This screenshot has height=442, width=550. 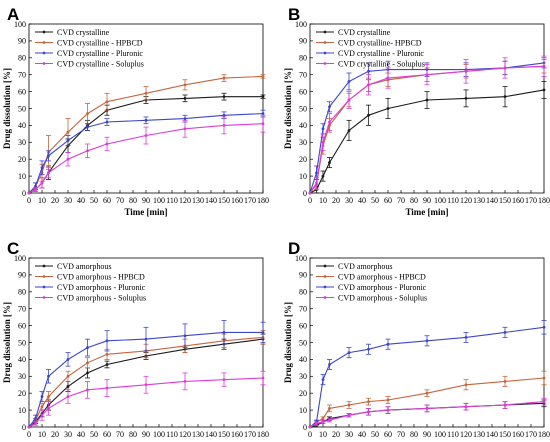 I want to click on x-tick-label: 60, so click(x=107, y=434).